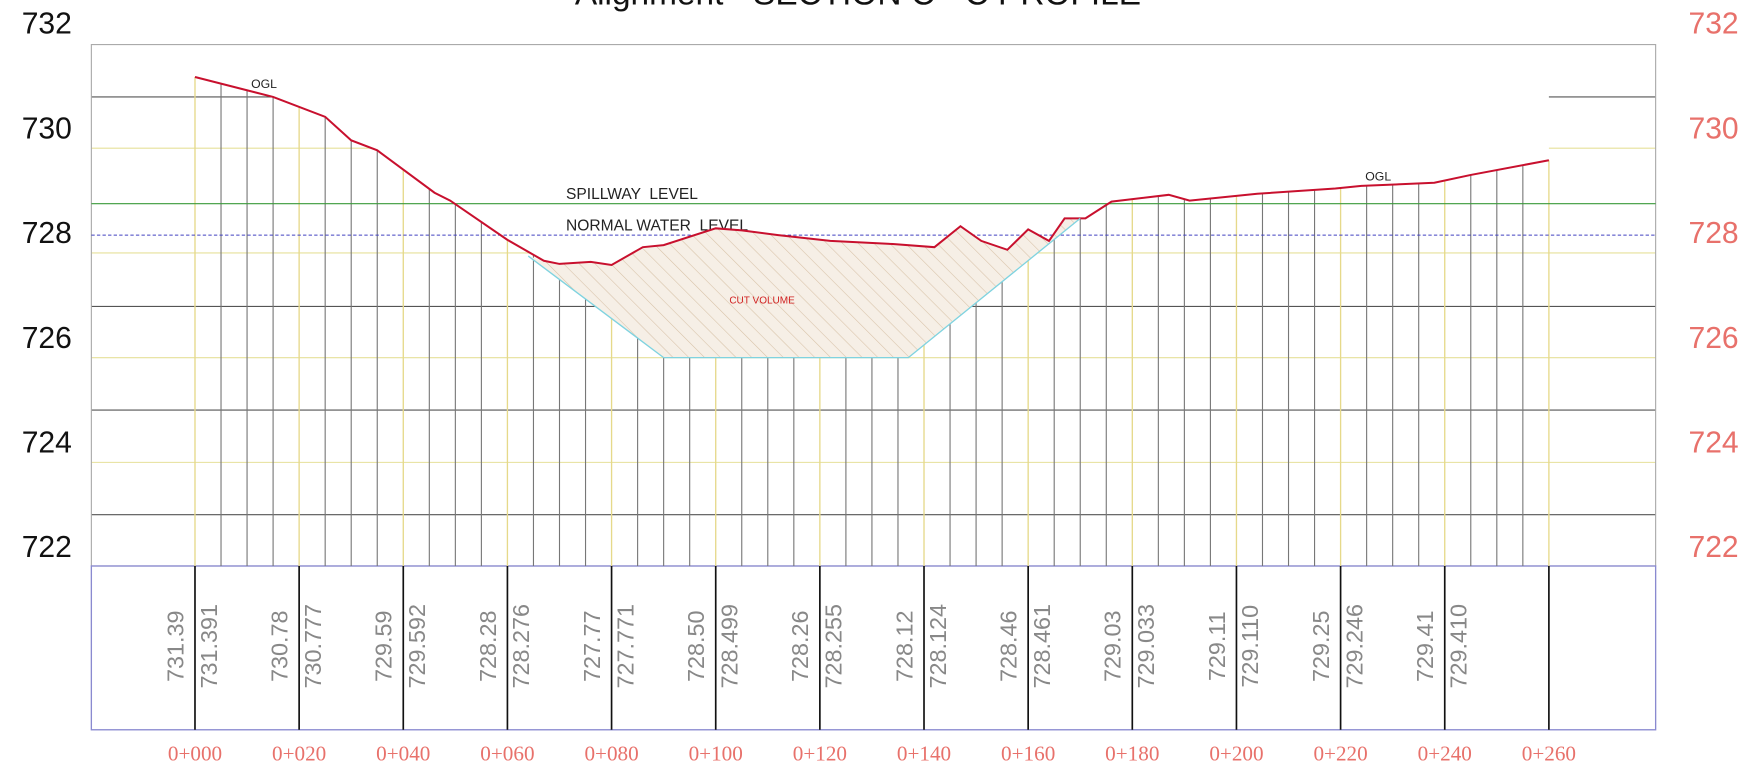  What do you see at coordinates (657, 225) in the screenshot?
I see `level-label: NORMAL WATER LEVEL` at bounding box center [657, 225].